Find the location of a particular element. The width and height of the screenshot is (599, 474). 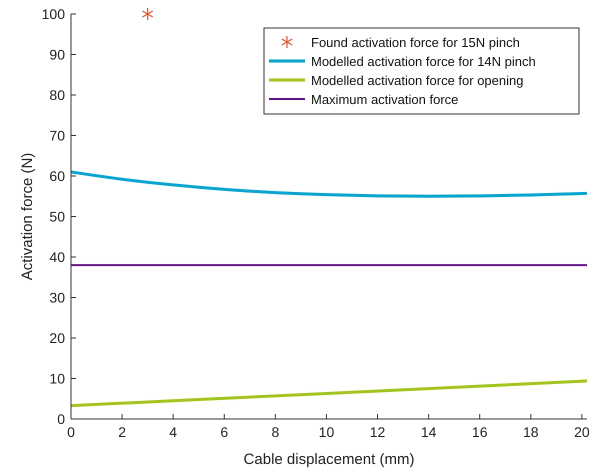

y-tick-label: 60 is located at coordinates (57, 176).